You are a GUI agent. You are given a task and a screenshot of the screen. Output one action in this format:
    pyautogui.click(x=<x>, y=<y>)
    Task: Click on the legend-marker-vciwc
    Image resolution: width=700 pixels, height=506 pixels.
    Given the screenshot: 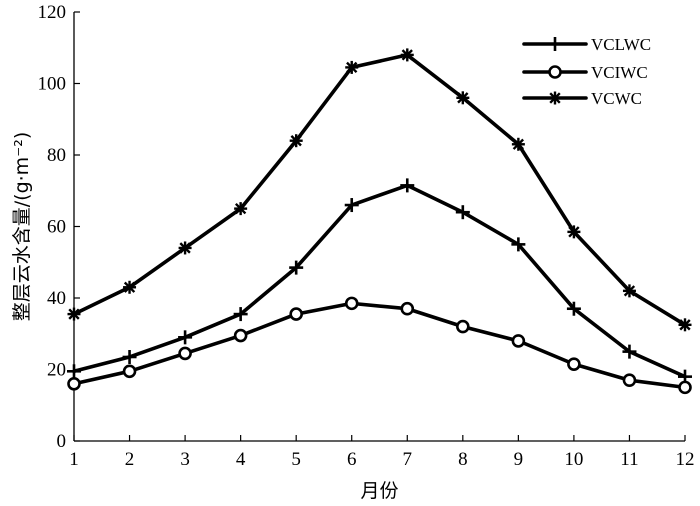 What is the action you would take?
    pyautogui.click(x=555, y=72)
    